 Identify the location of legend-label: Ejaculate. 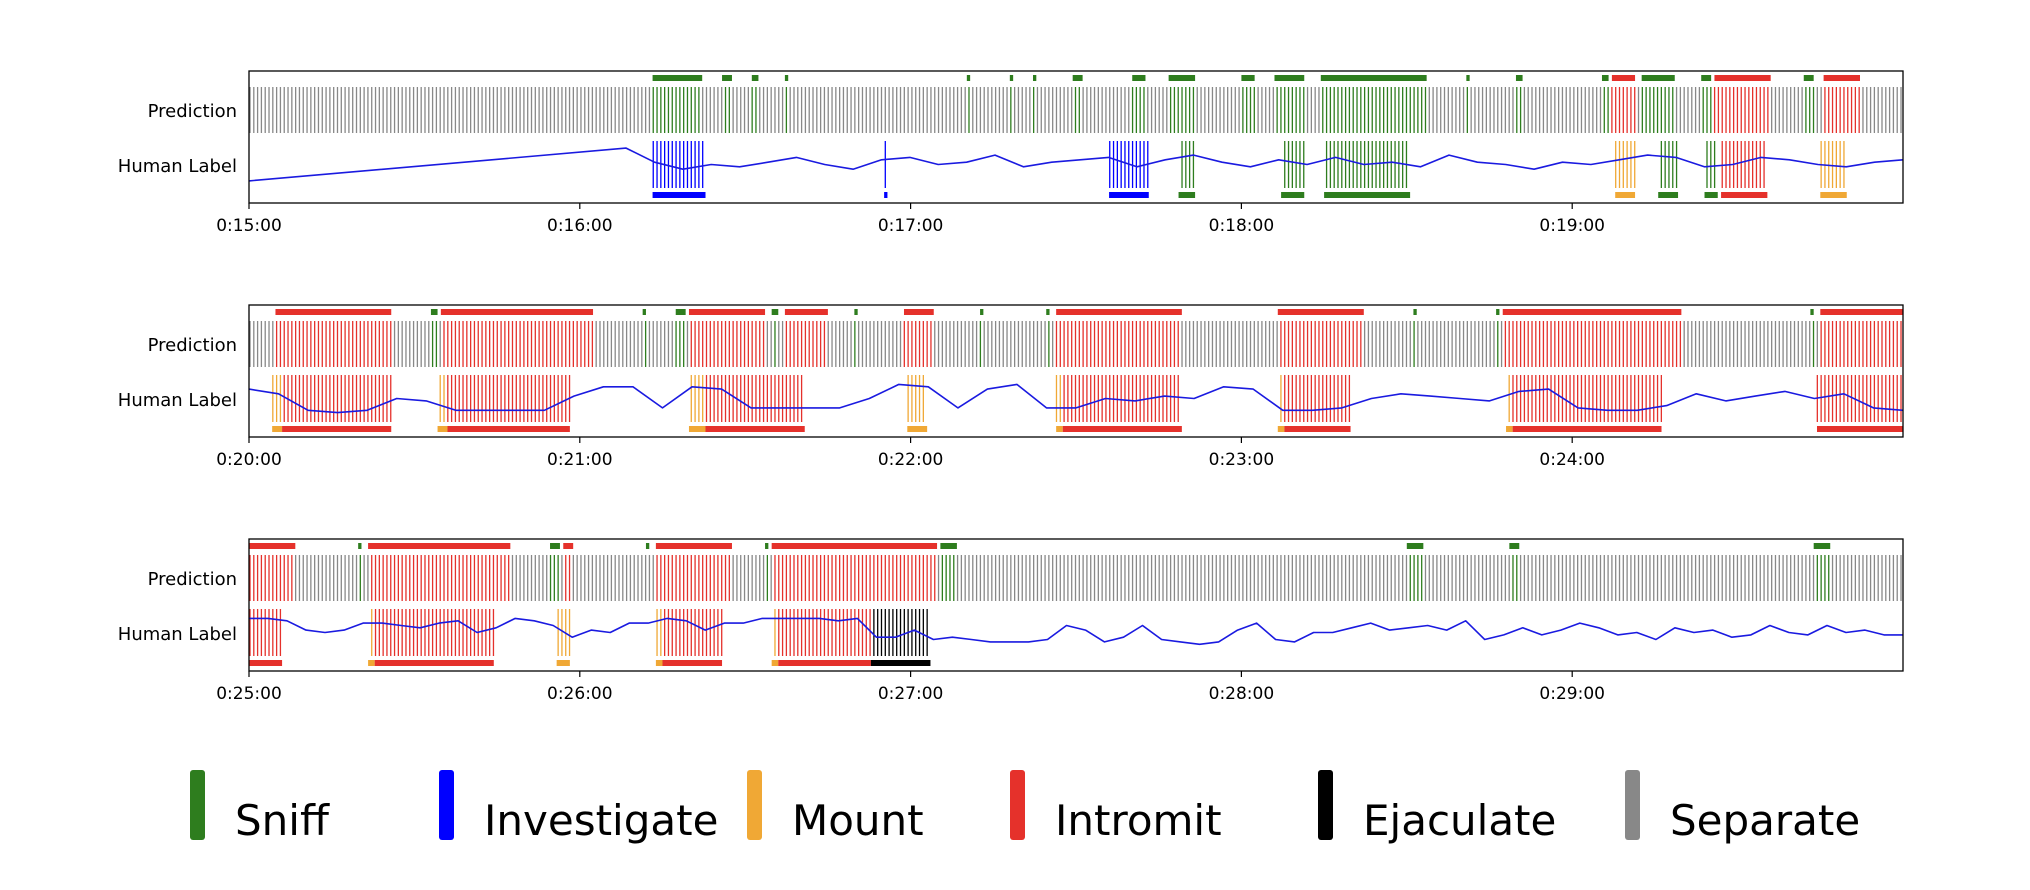
(1459, 820).